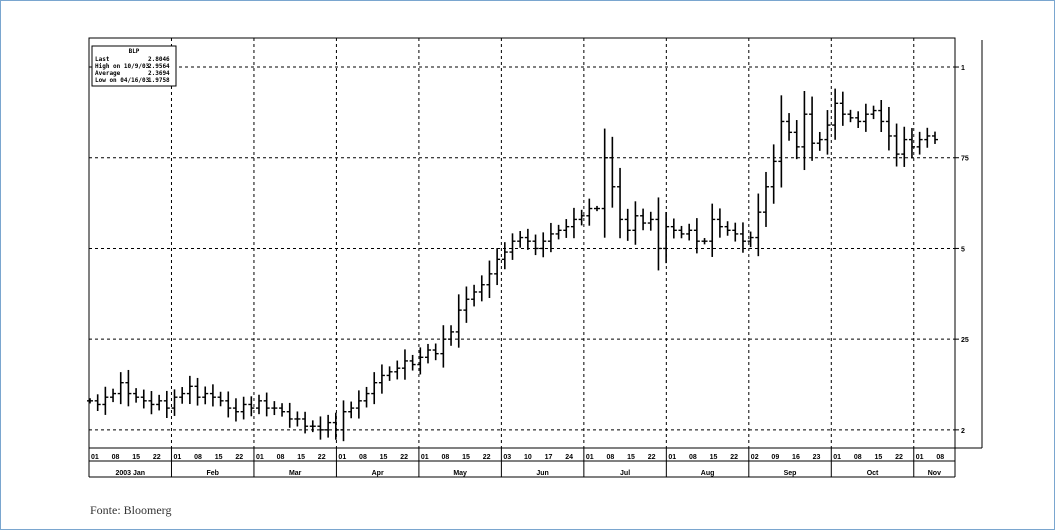  Describe the element at coordinates (963, 249) in the screenshot. I see `y-tick-label: 5` at that location.